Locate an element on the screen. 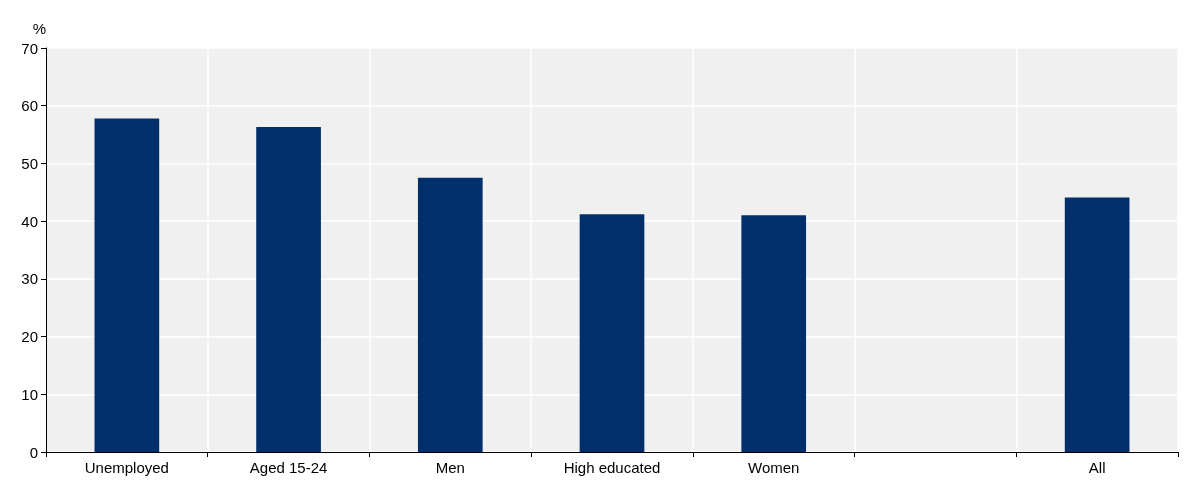 The image size is (1190, 486). y-tick-label: 50 is located at coordinates (29, 163).